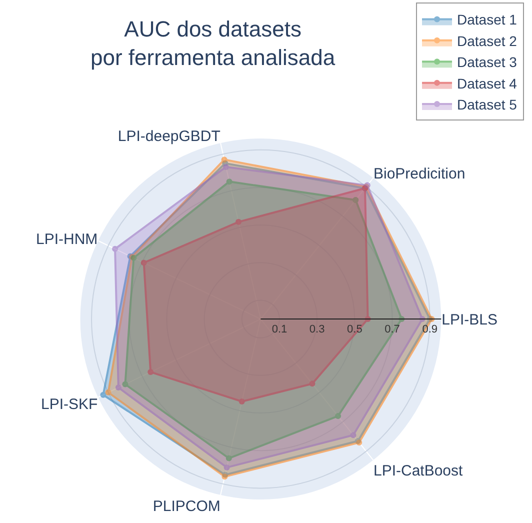  I want to click on y-tick-label: 0.1, so click(280, 330).